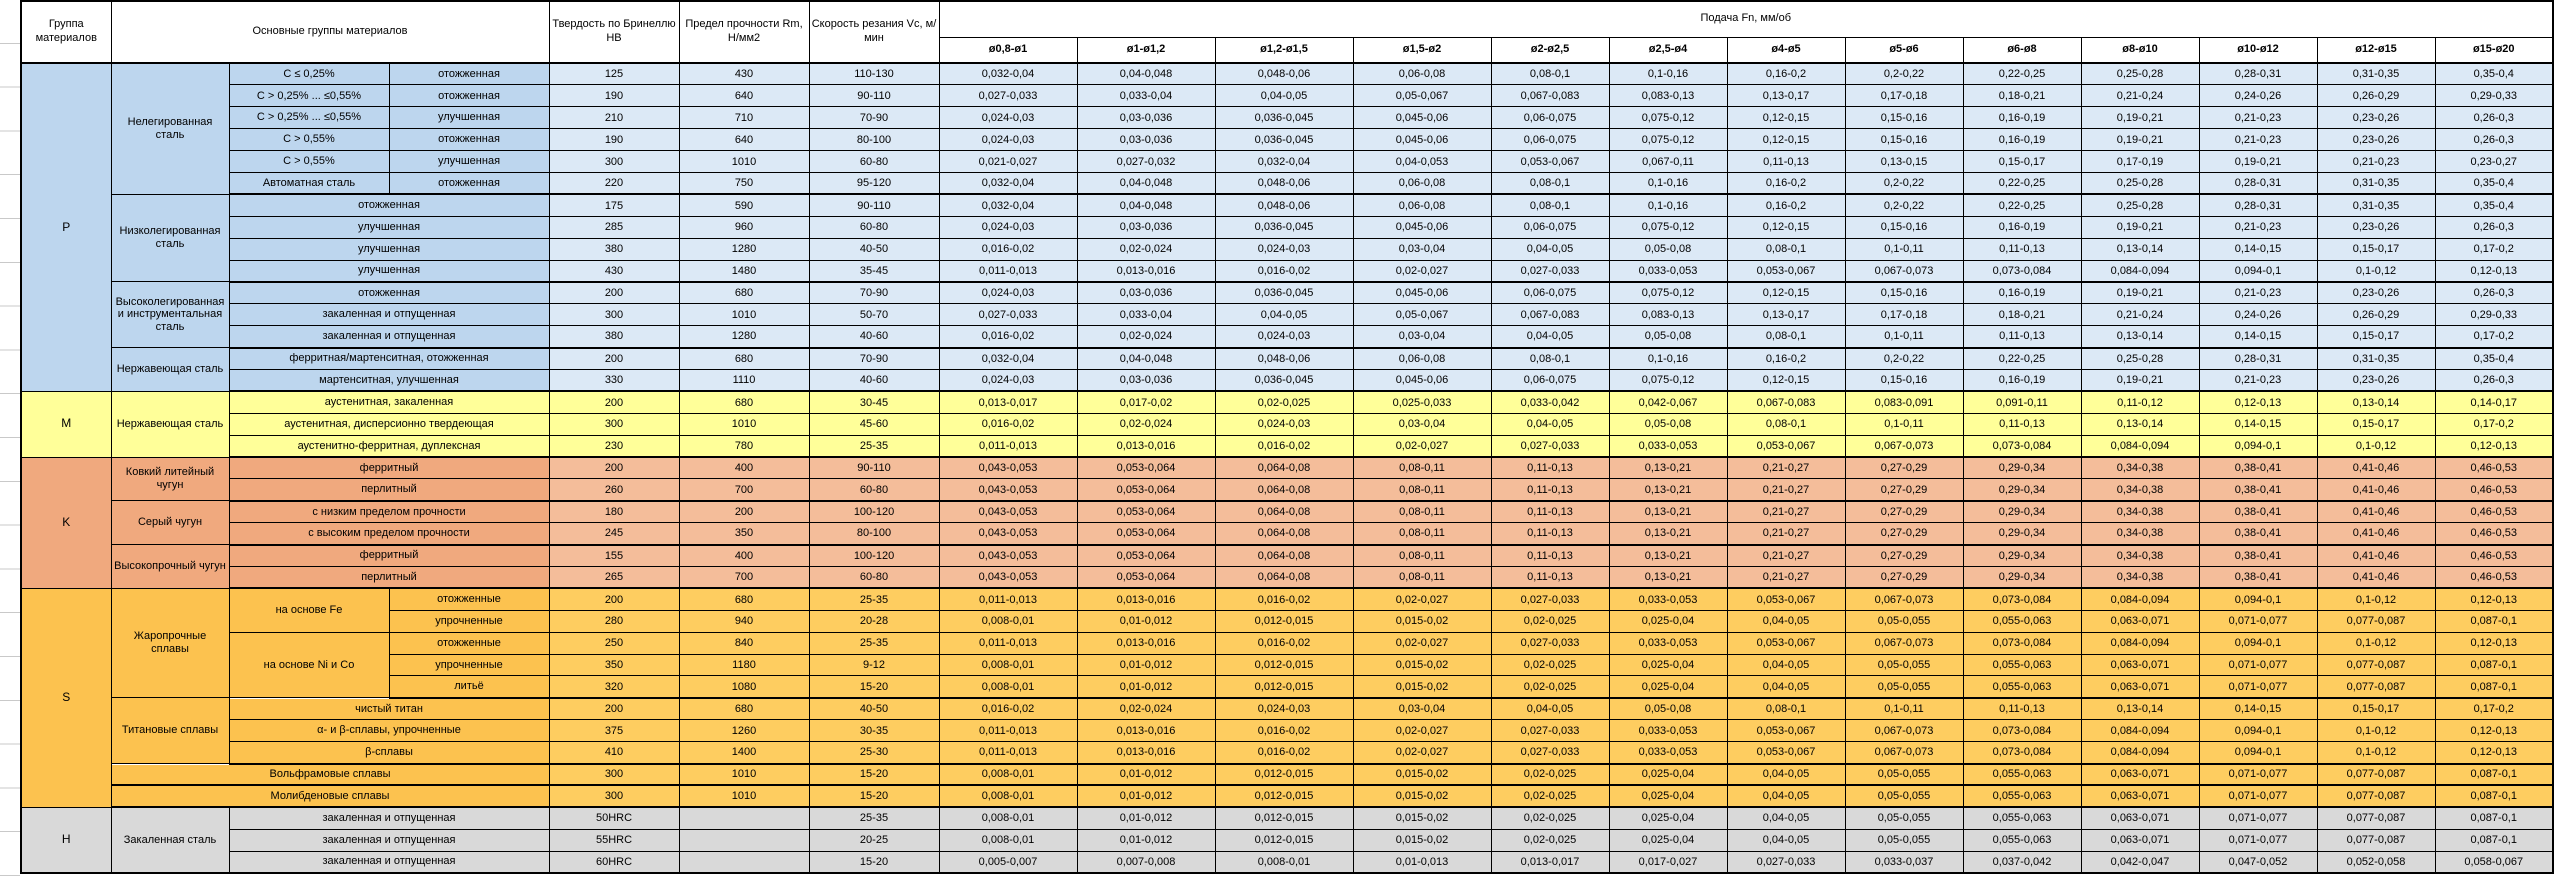 The width and height of the screenshot is (2560, 880). I want to click on cell-feed-6: 0,075-0,12, so click(1668, 227).